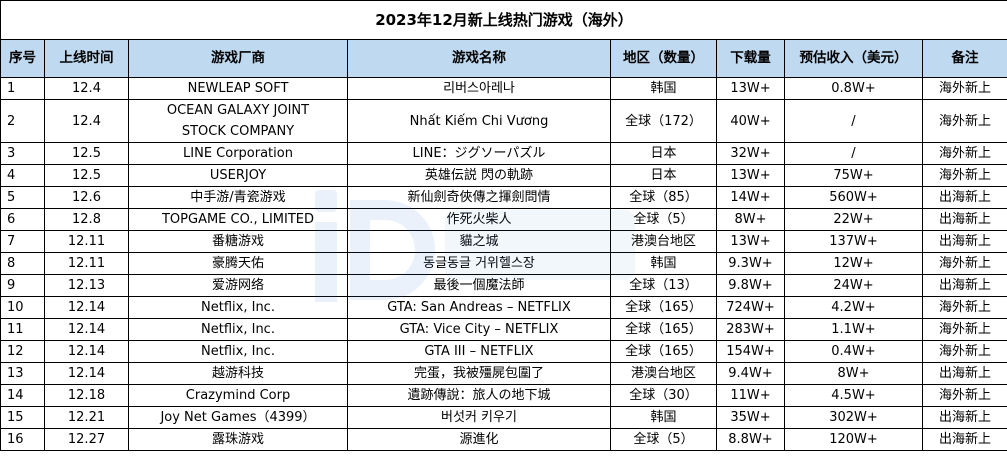 This screenshot has height=456, width=1007. Describe the element at coordinates (853, 175) in the screenshot. I see `col-revenue-cell: 75W+` at that location.